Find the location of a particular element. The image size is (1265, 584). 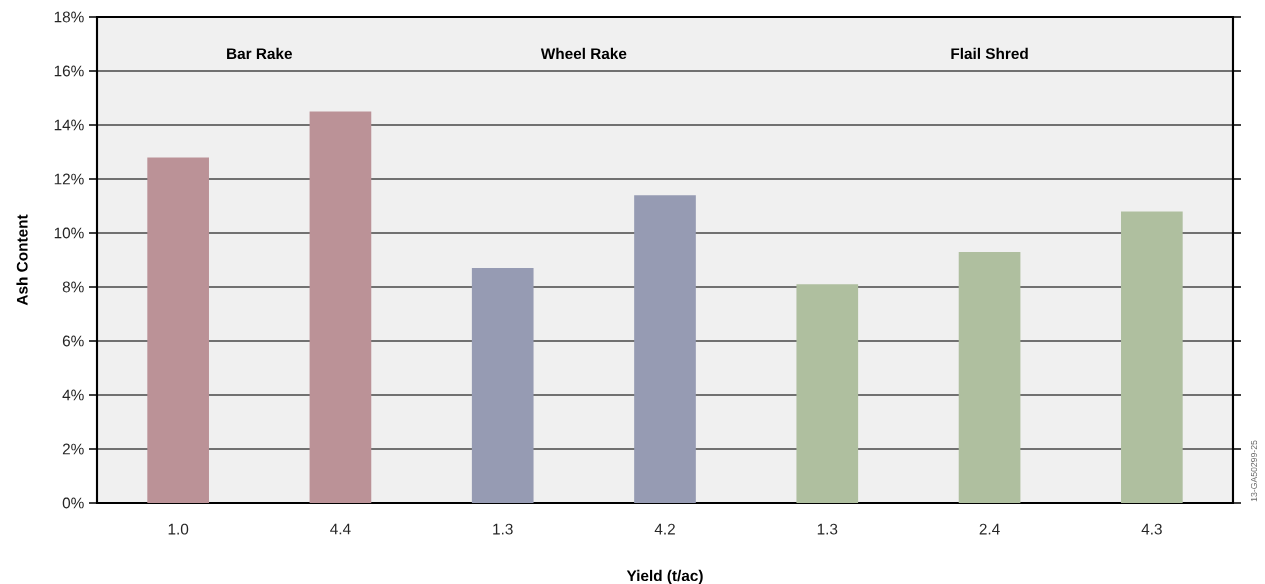

y-tick-label: 16% is located at coordinates (69, 71).